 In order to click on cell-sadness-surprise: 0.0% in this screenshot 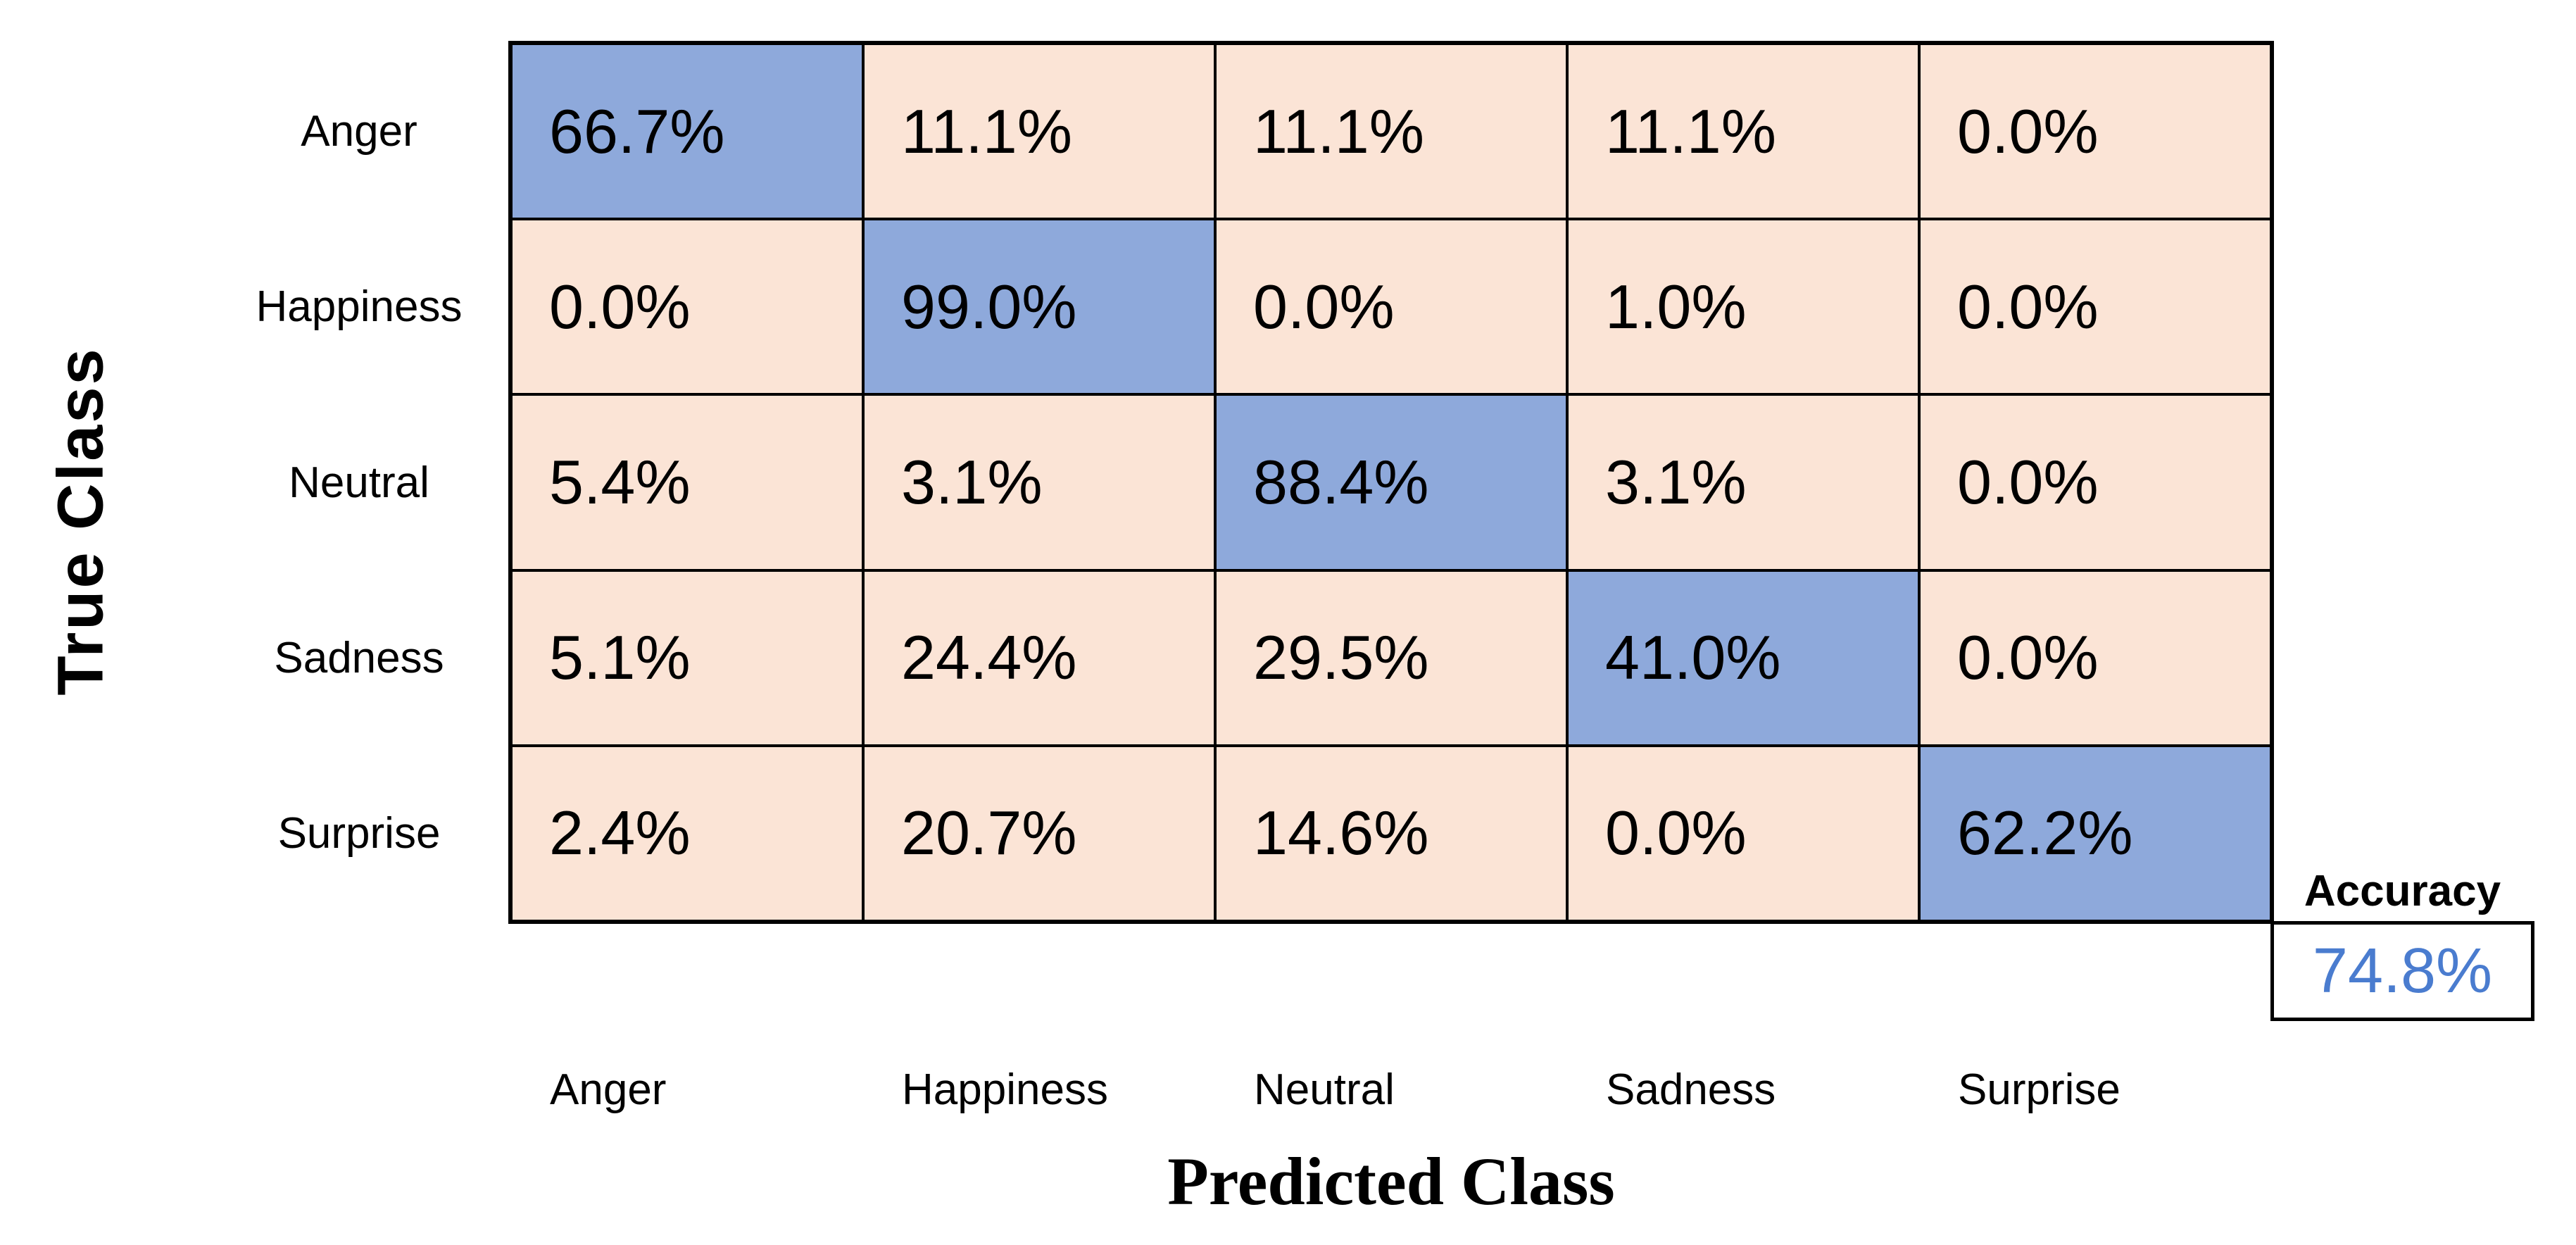, I will do `click(2095, 658)`.